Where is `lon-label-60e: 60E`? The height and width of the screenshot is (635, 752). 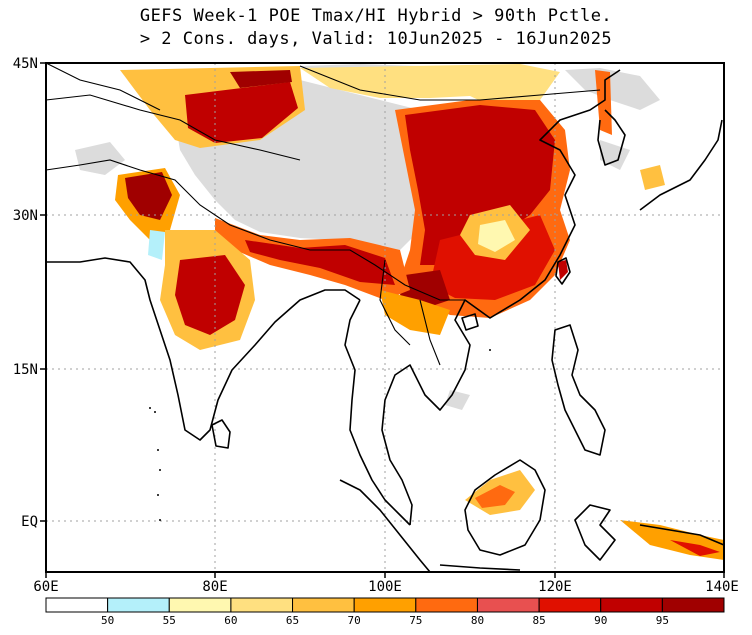
lon-label-60e: 60E is located at coordinates (45, 587).